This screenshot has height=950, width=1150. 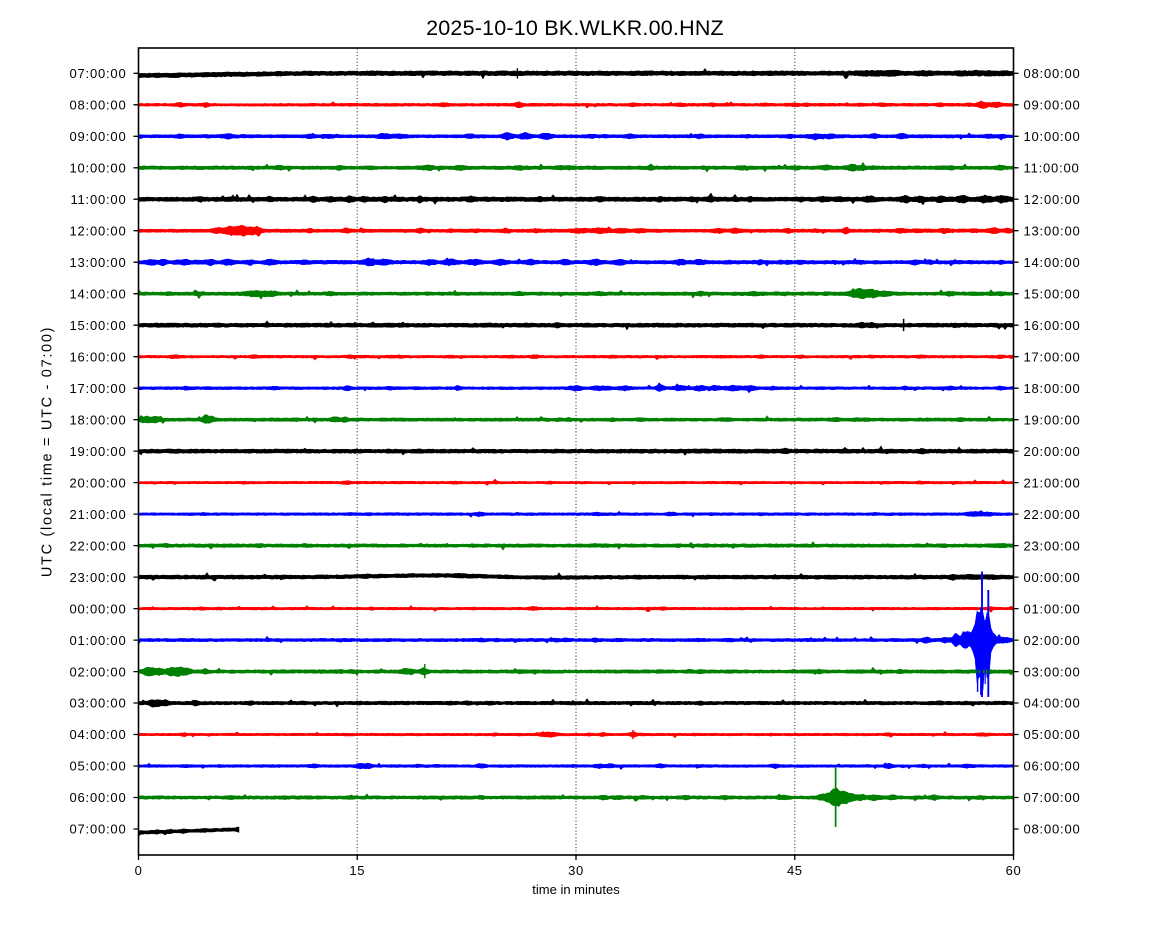 I want to click on svg-text: 15, so click(x=357, y=870).